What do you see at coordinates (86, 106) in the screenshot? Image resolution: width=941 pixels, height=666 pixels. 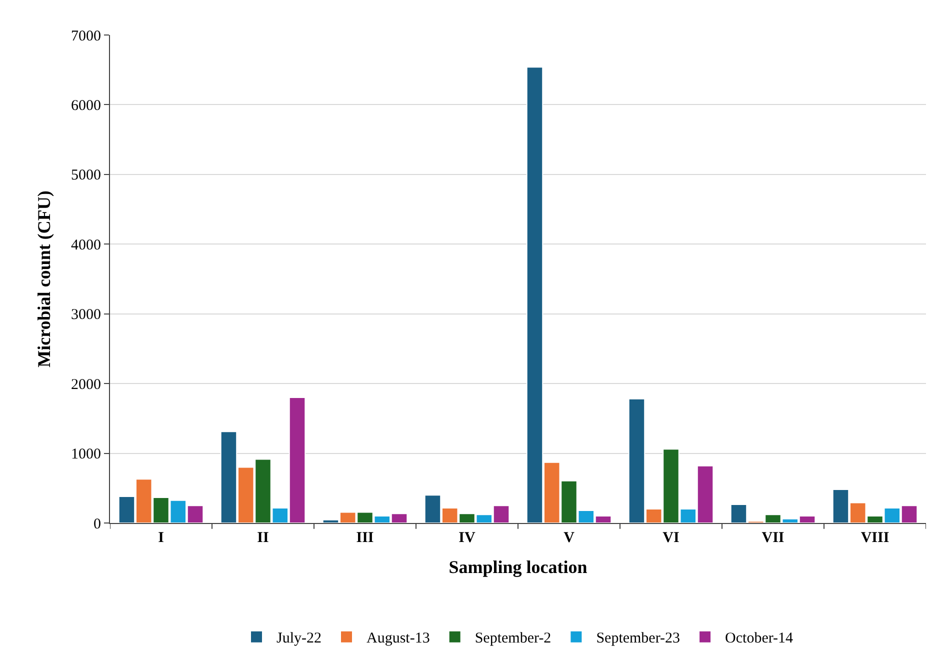 I see `y-tick-label: 6000` at bounding box center [86, 106].